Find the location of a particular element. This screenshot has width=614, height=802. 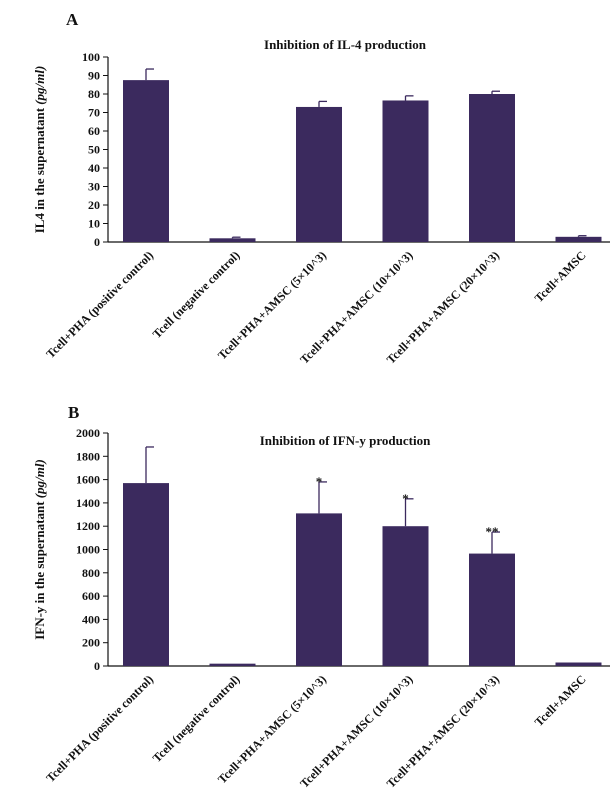

chart-title: Inhibition of IFN-y production is located at coordinates (345, 440).